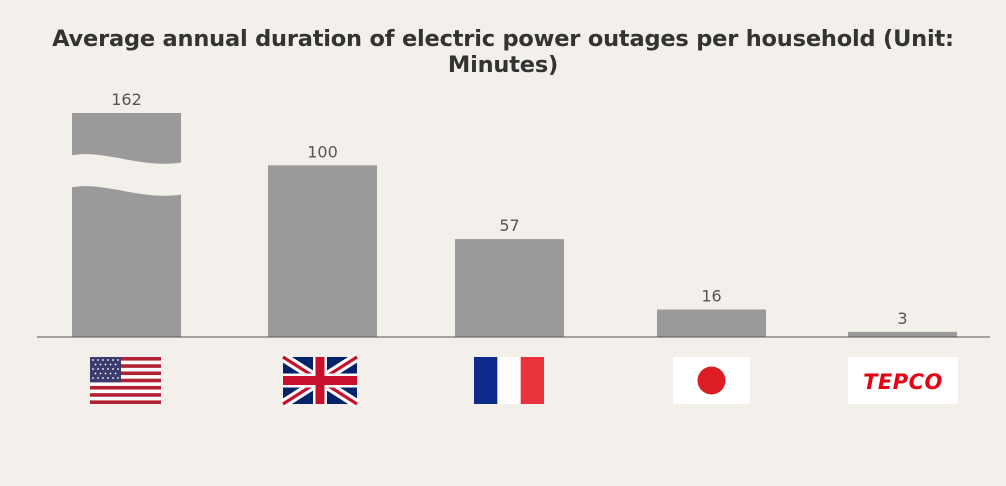 Image resolution: width=1006 pixels, height=486 pixels. I want to click on tepco-logo-icon: TEPCO, so click(903, 380).